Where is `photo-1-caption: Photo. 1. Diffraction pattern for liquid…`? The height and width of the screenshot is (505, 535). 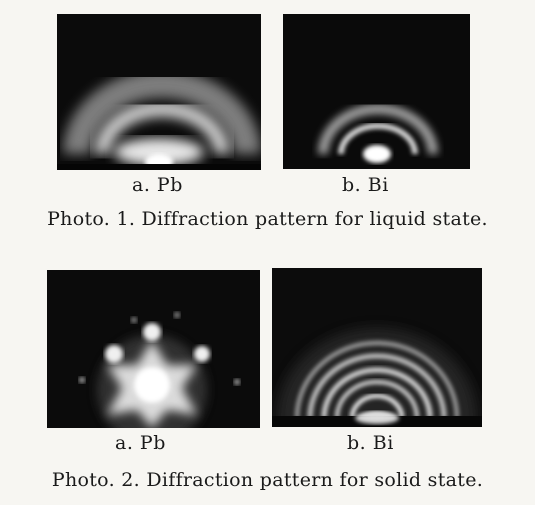
photo-1-caption: Photo. 1. Diffraction pattern for liquid… is located at coordinates (267, 219).